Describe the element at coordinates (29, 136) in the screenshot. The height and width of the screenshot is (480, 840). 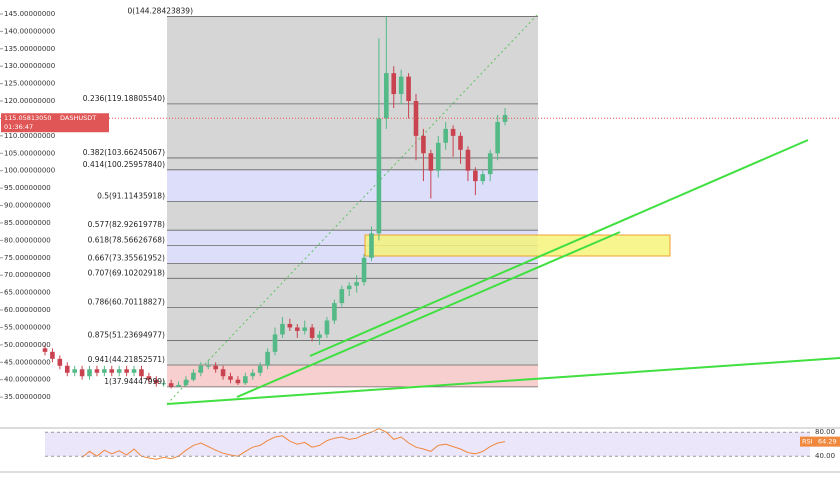
I see `y-tick-label: 110.00000000` at that location.